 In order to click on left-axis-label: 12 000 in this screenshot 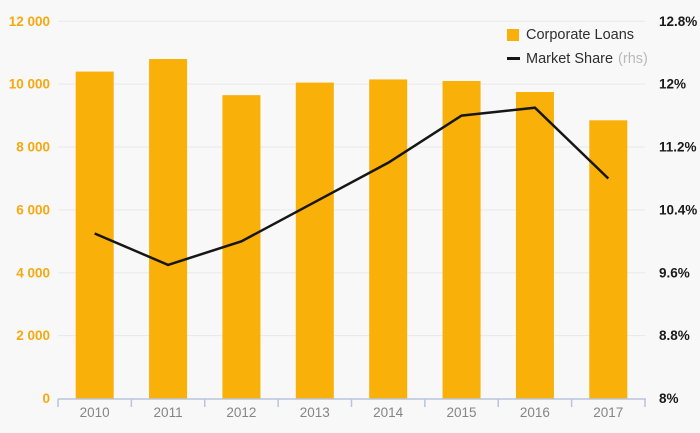, I will do `click(29, 21)`.